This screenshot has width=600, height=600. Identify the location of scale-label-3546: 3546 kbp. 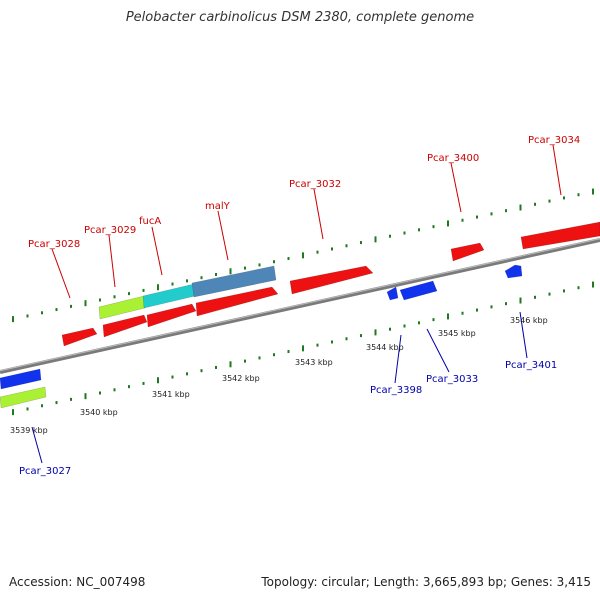
(529, 320).